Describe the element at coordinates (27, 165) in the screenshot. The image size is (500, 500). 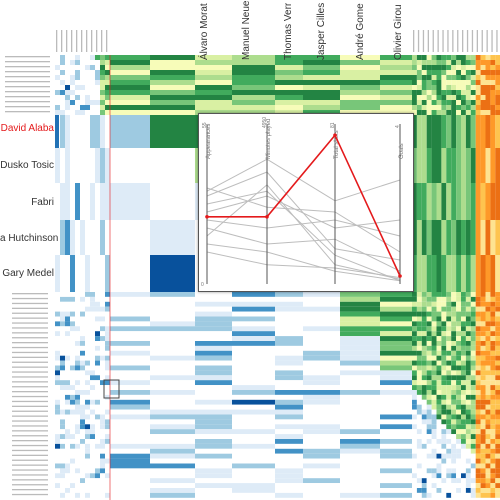
I see `row-label-large: Dusko Tosic` at that location.